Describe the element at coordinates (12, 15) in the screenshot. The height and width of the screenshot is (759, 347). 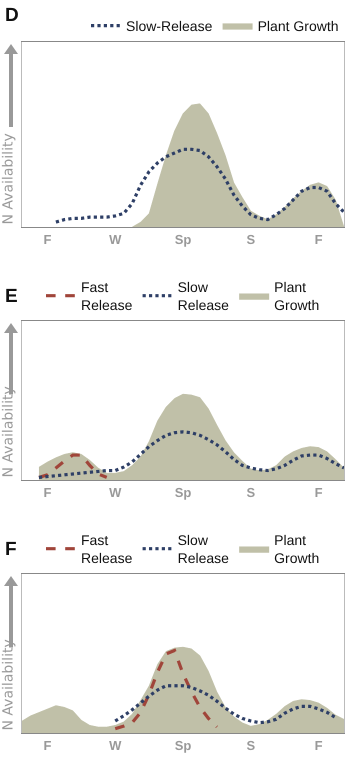
I see `chart-title: D` at that location.